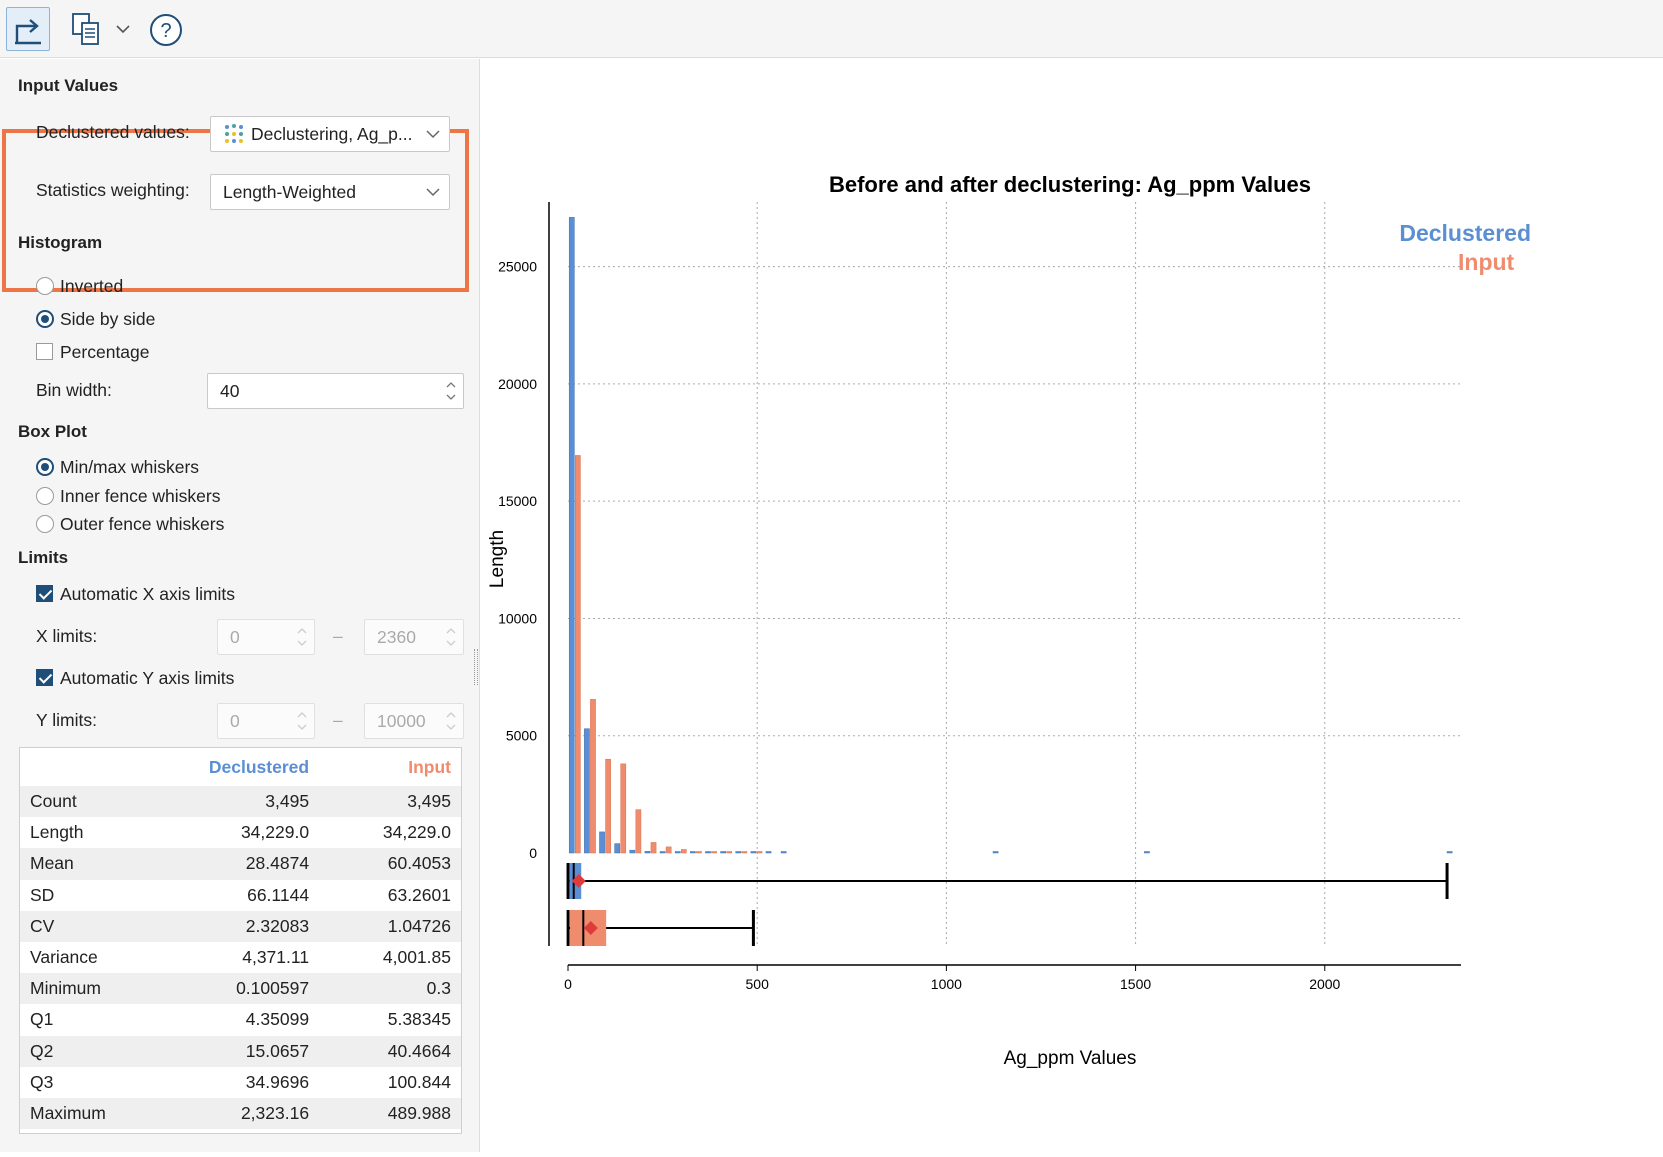 Image resolution: width=1663 pixels, height=1157 pixels. I want to click on stats-cell-input: 40.4664, so click(390, 1051).